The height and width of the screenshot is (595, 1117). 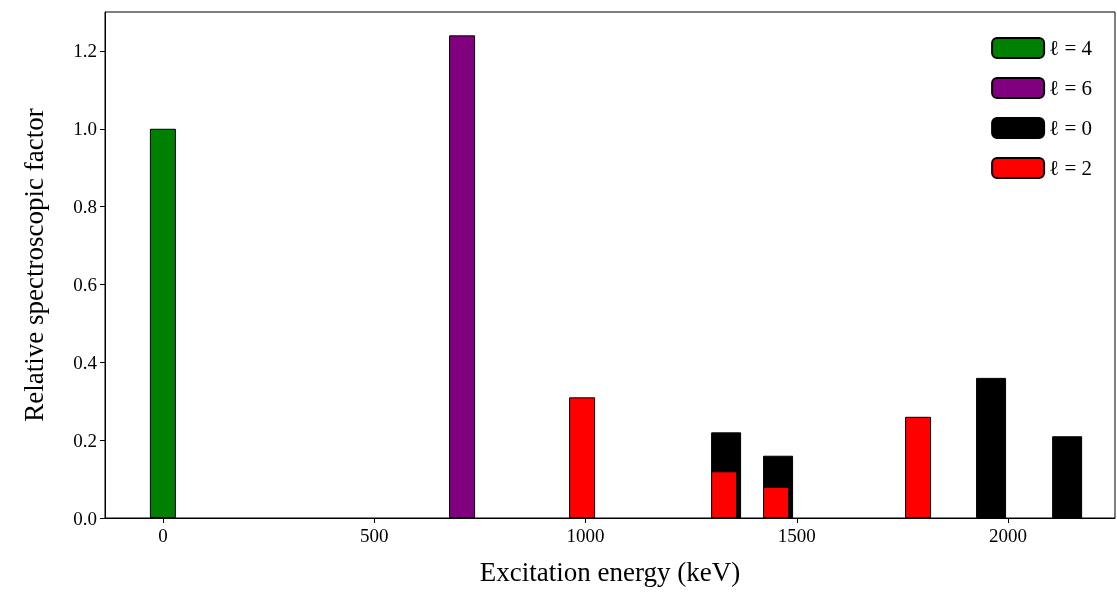 What do you see at coordinates (1070, 168) in the screenshot?
I see `legend-label: ℓ = 2` at bounding box center [1070, 168].